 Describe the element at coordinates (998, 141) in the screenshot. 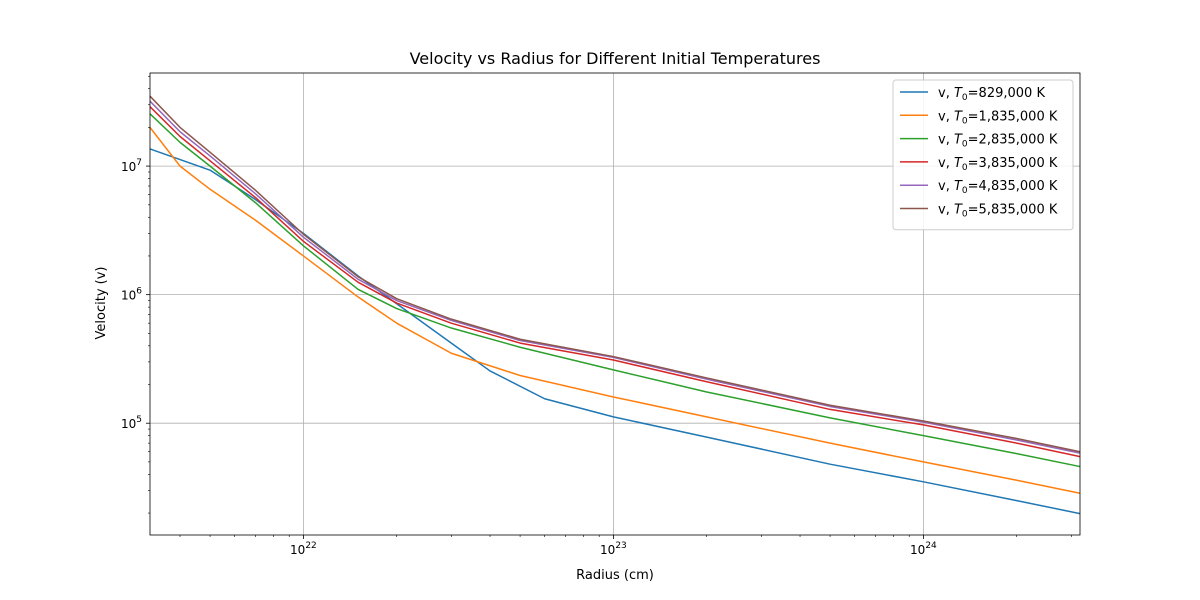

I see `legend-entry-label: v, T0=2,835,000 K` at that location.